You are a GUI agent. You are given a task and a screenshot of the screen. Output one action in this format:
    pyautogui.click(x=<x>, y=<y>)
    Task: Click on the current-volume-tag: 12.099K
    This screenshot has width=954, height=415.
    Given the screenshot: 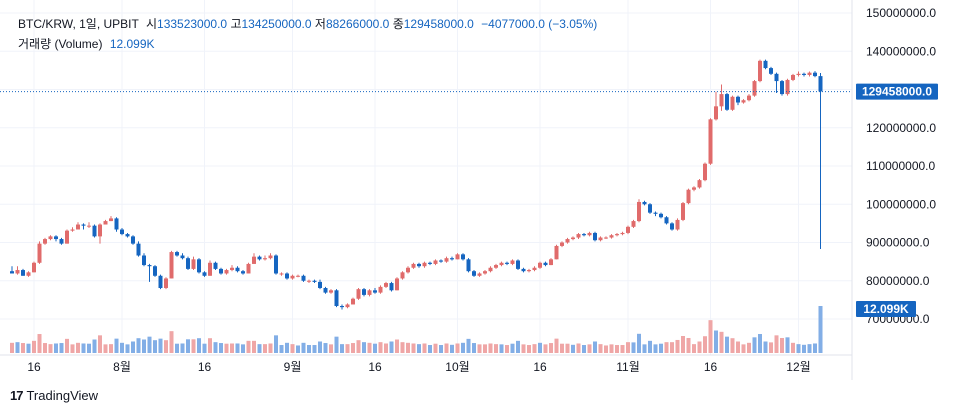 What is the action you would take?
    pyautogui.click(x=886, y=309)
    